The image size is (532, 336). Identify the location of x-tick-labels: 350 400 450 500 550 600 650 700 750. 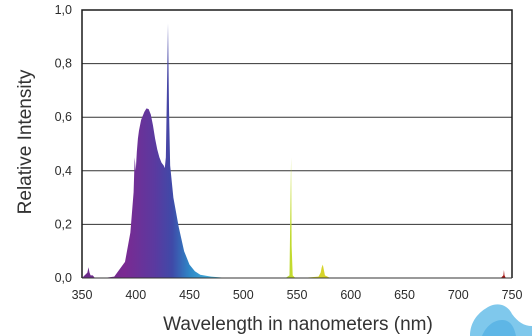
(297, 295).